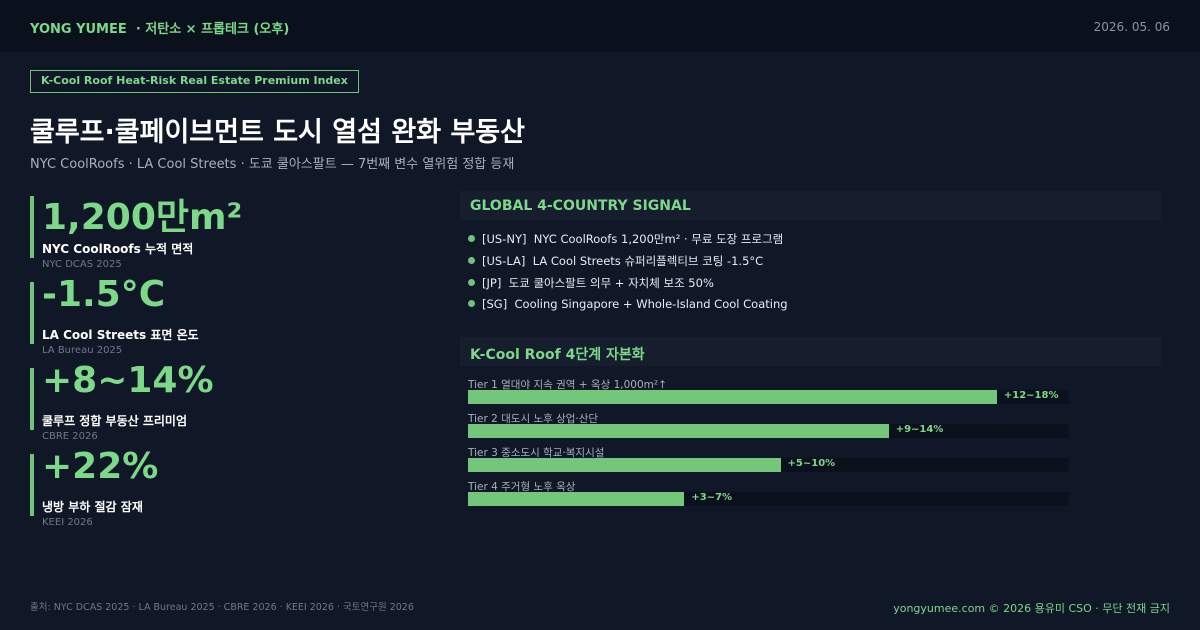  Describe the element at coordinates (78, 29) in the screenshot. I see `brand-name: YONG YUMEE` at that location.